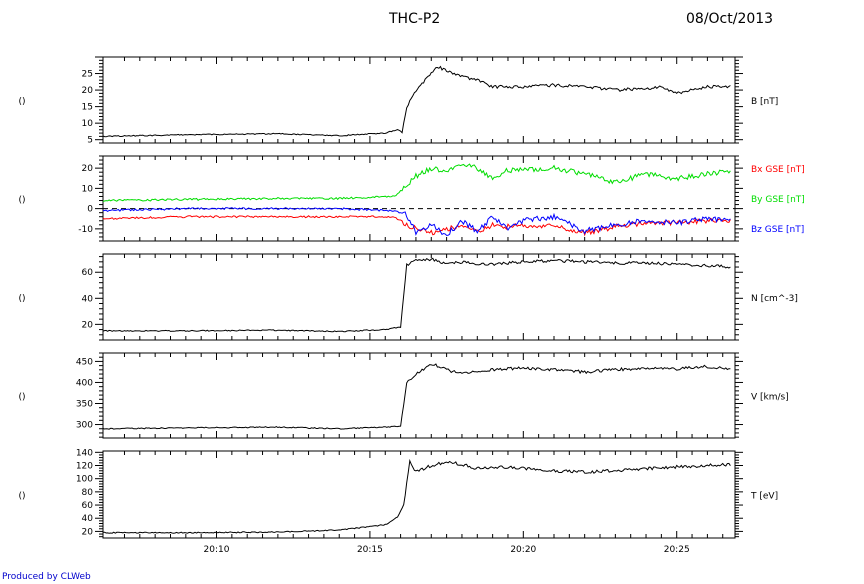 The height and width of the screenshot is (584, 864). I want to click on y-tick-label: 15, so click(87, 108).